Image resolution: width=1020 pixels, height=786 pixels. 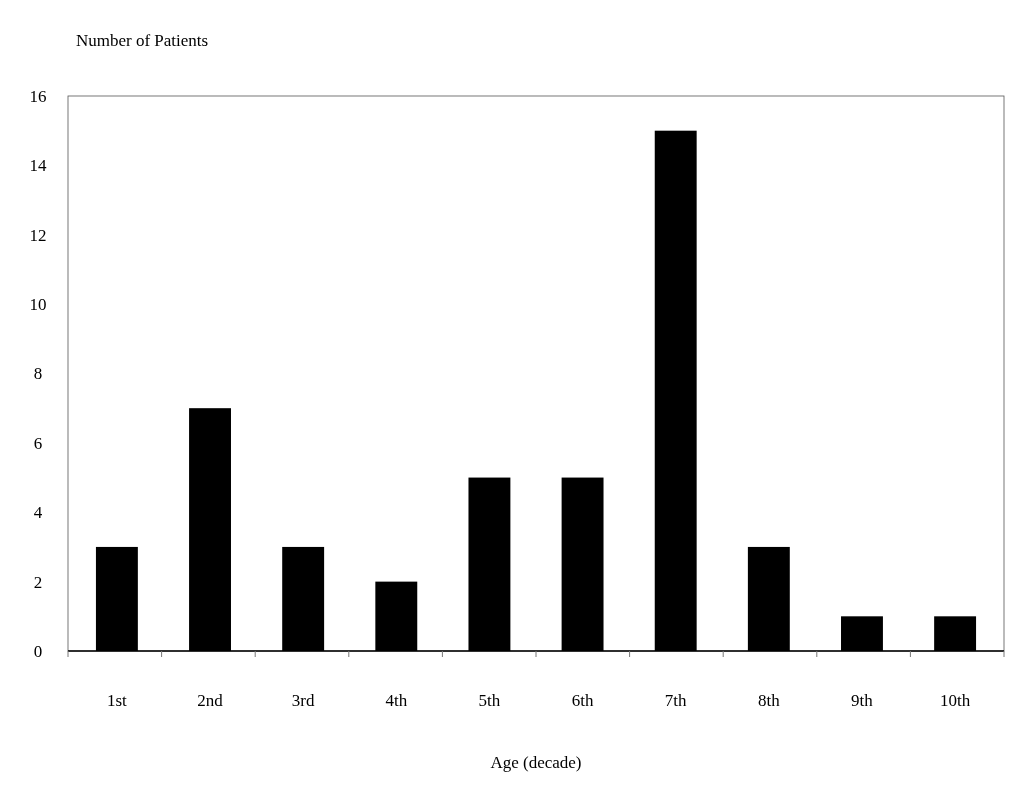 What do you see at coordinates (955, 700) in the screenshot?
I see `x-tick-label: 10th` at bounding box center [955, 700].